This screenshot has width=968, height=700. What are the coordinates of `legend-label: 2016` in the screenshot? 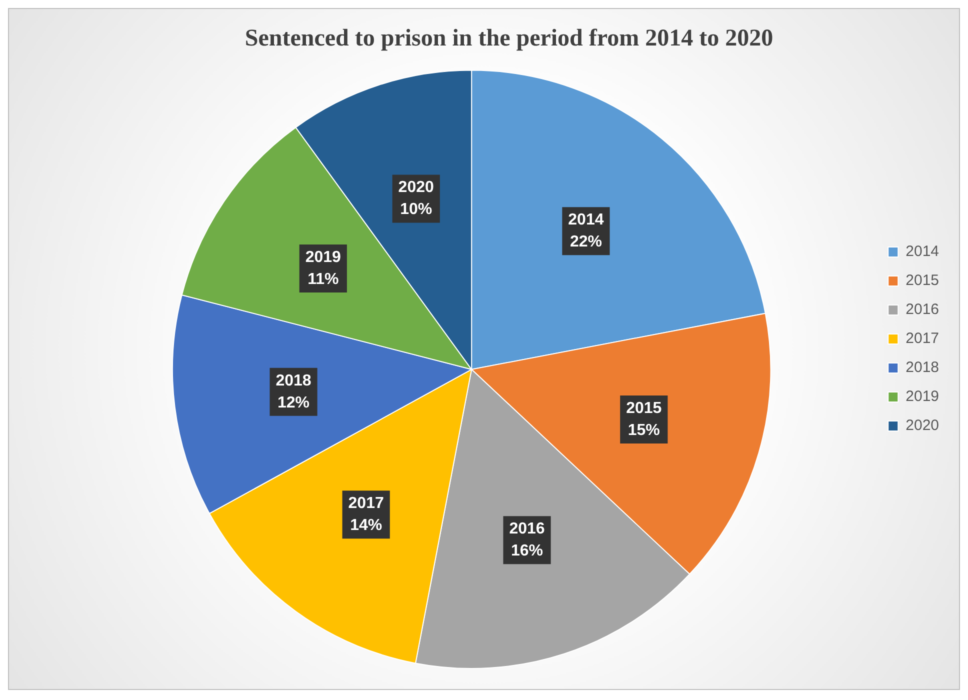 It's located at (923, 309).